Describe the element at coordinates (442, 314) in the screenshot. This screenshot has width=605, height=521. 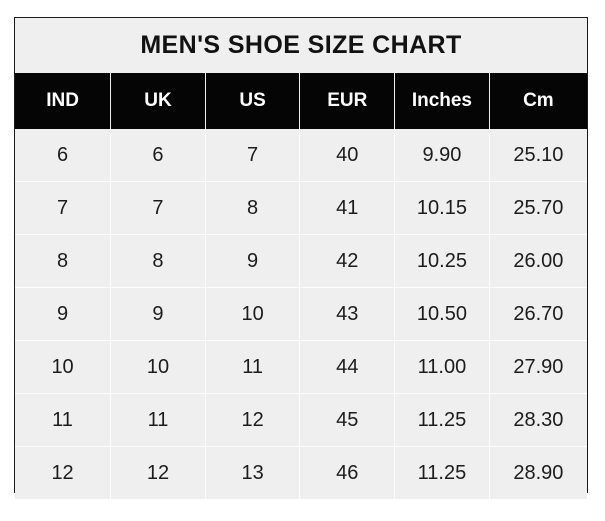
I see `cell-inches: 10.50` at that location.